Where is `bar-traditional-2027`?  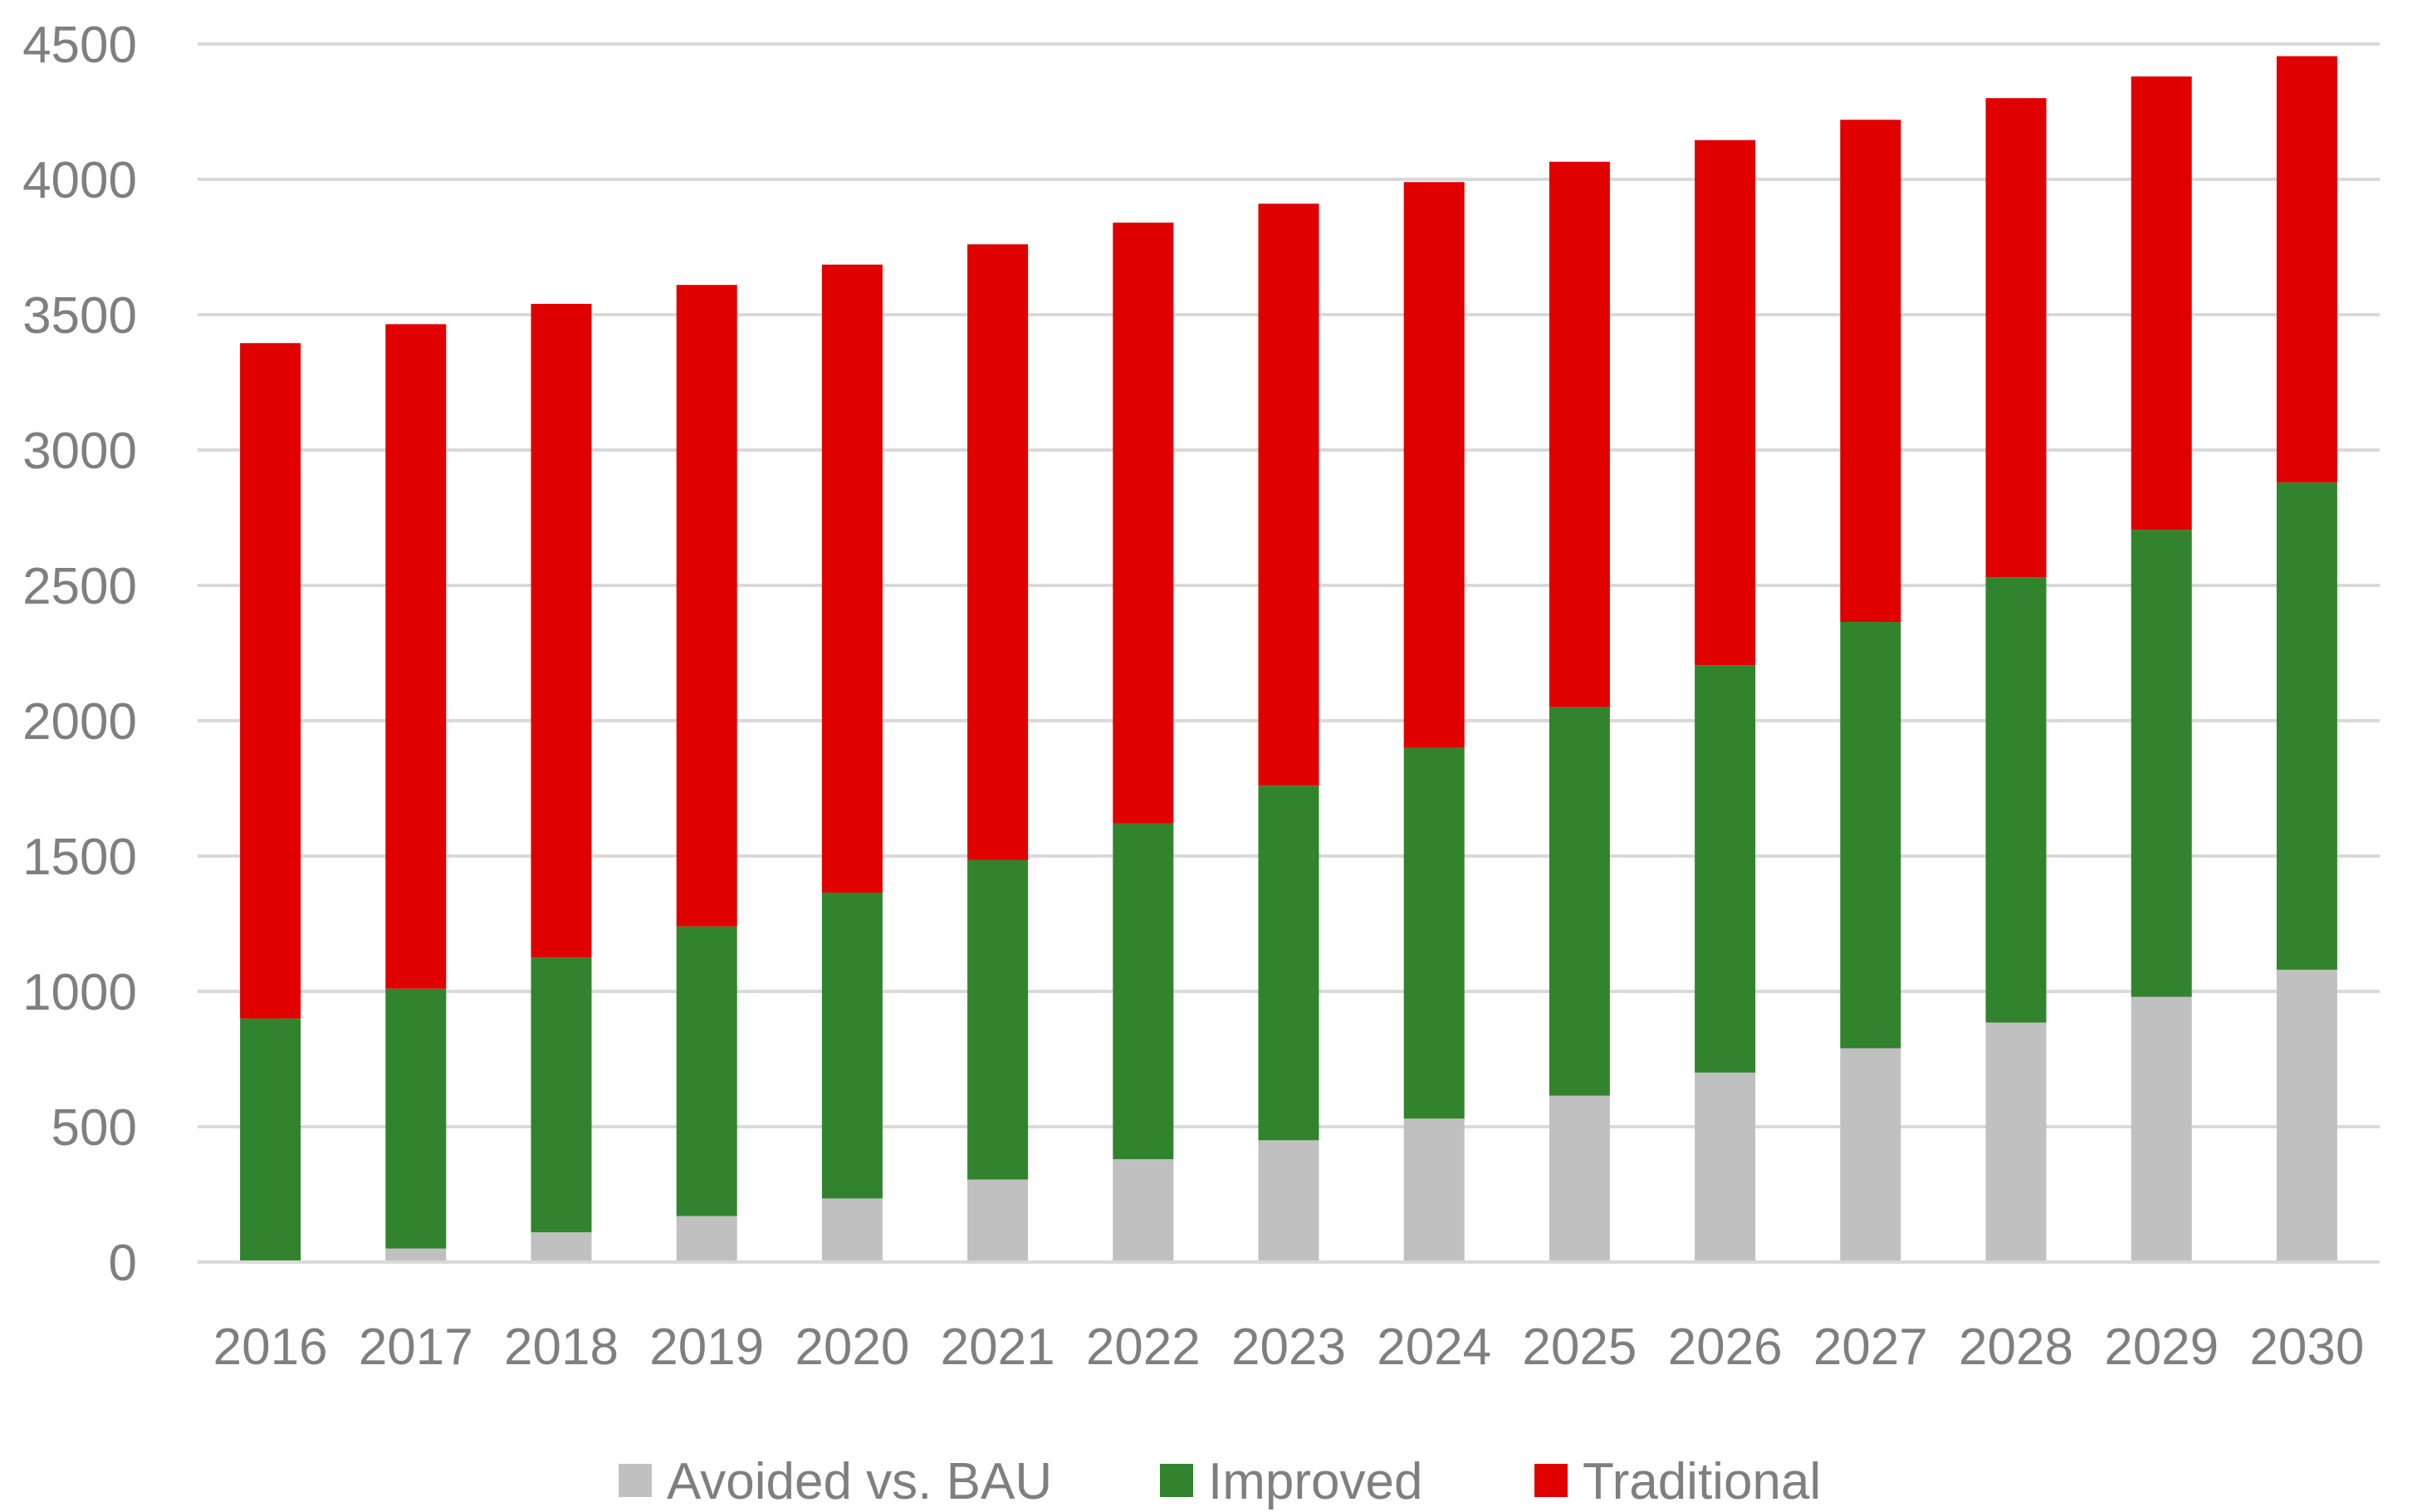 bar-traditional-2027 is located at coordinates (1871, 371).